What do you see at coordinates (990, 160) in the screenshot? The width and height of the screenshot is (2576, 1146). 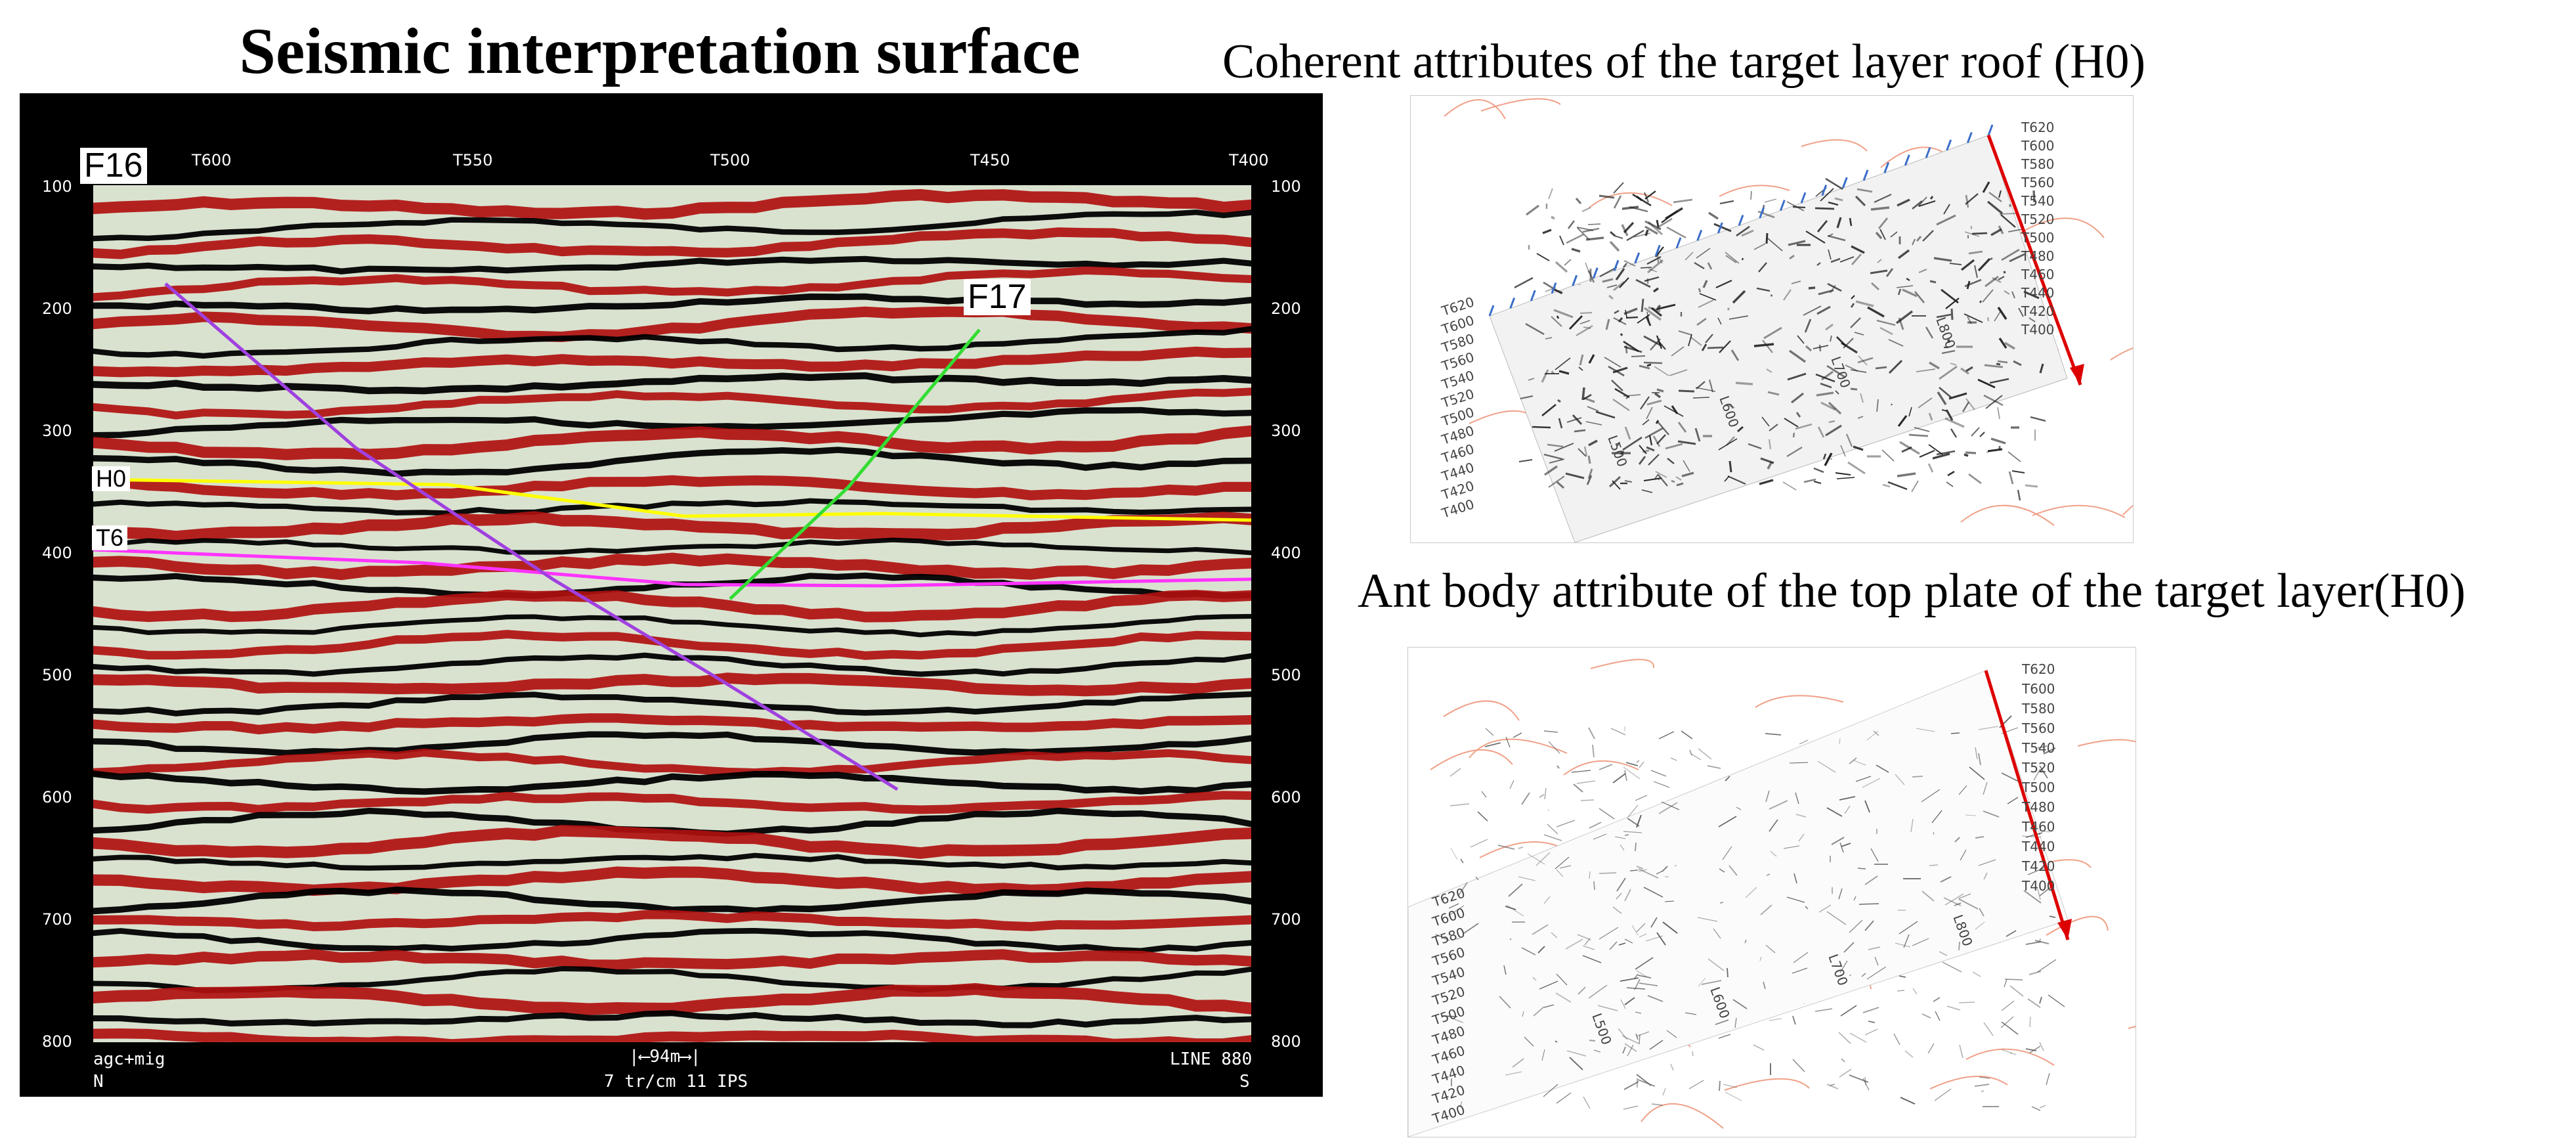 I see `trace-label: T450` at bounding box center [990, 160].